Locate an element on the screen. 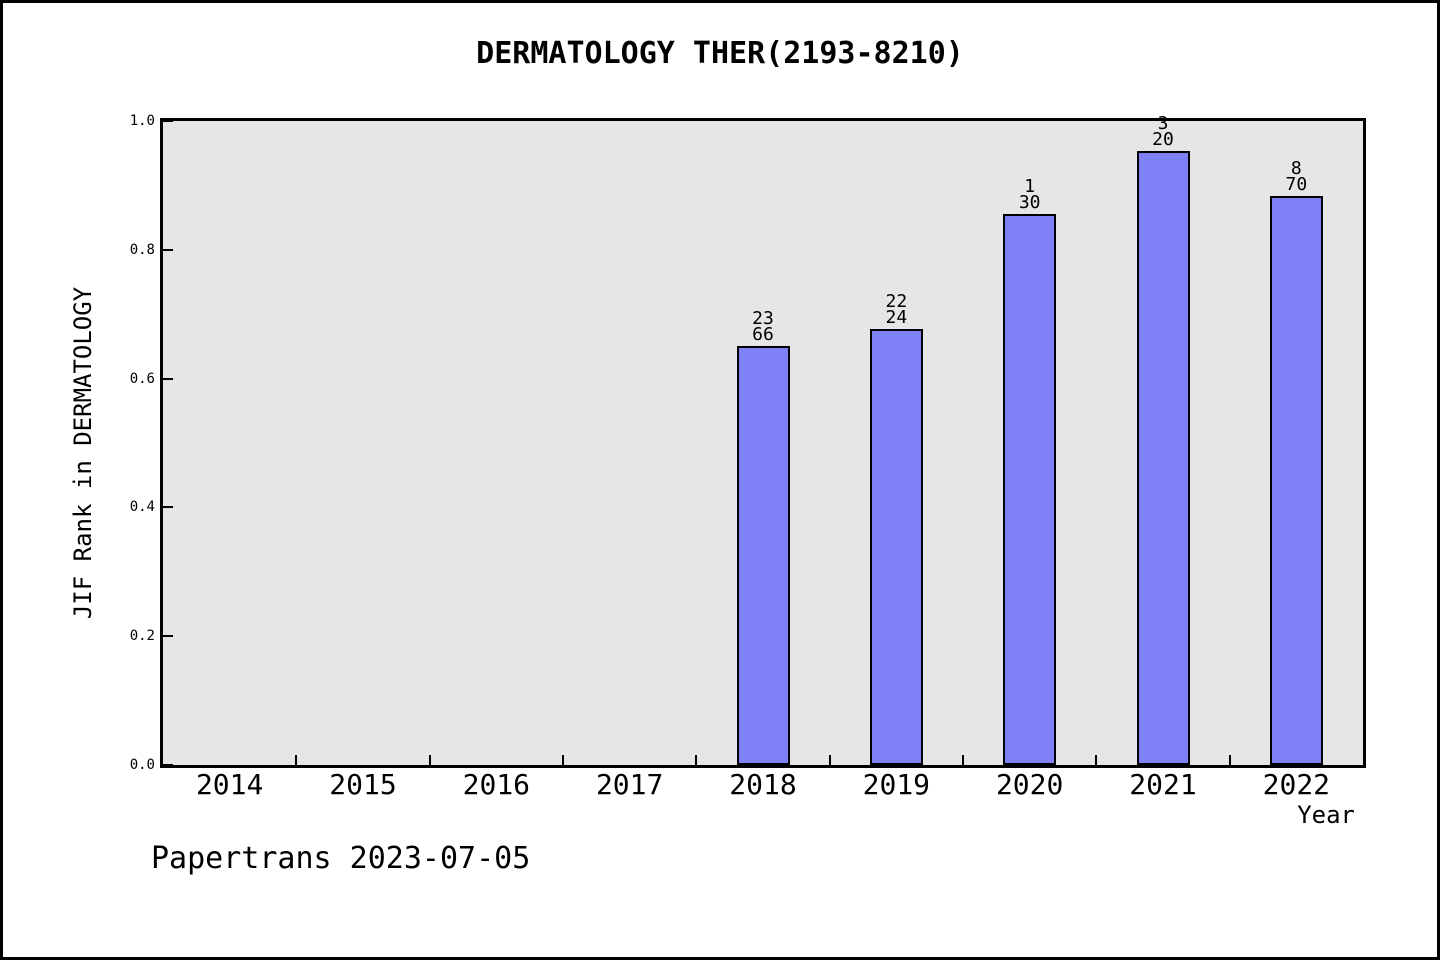 This screenshot has height=960, width=1440. x-tick-label-2017: 2017 is located at coordinates (629, 784).